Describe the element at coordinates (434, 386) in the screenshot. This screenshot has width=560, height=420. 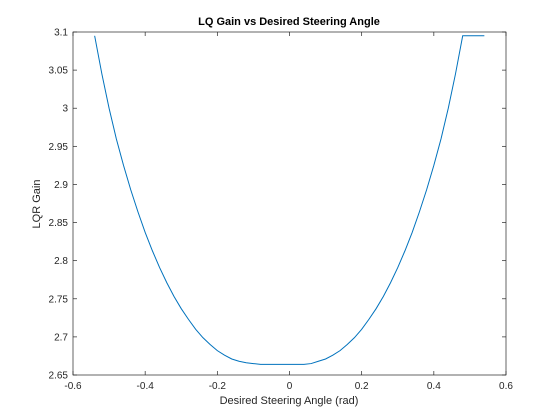
I see `x-tick-label: 0.4` at that location.